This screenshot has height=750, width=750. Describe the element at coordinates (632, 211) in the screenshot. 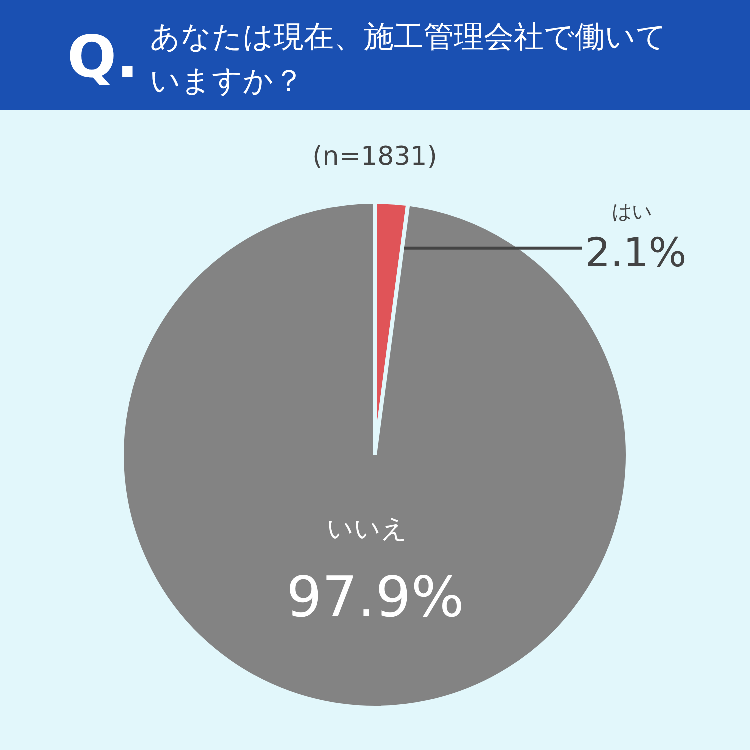

I see `slice-label: はい` at that location.